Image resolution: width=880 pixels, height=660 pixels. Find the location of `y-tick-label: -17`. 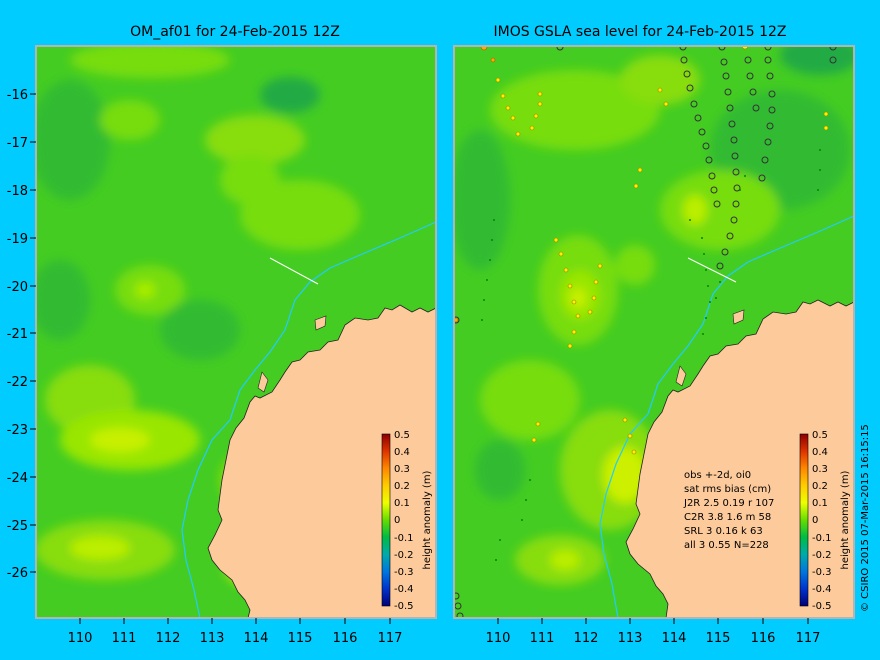

y-tick-label: -17 is located at coordinates (17, 143).